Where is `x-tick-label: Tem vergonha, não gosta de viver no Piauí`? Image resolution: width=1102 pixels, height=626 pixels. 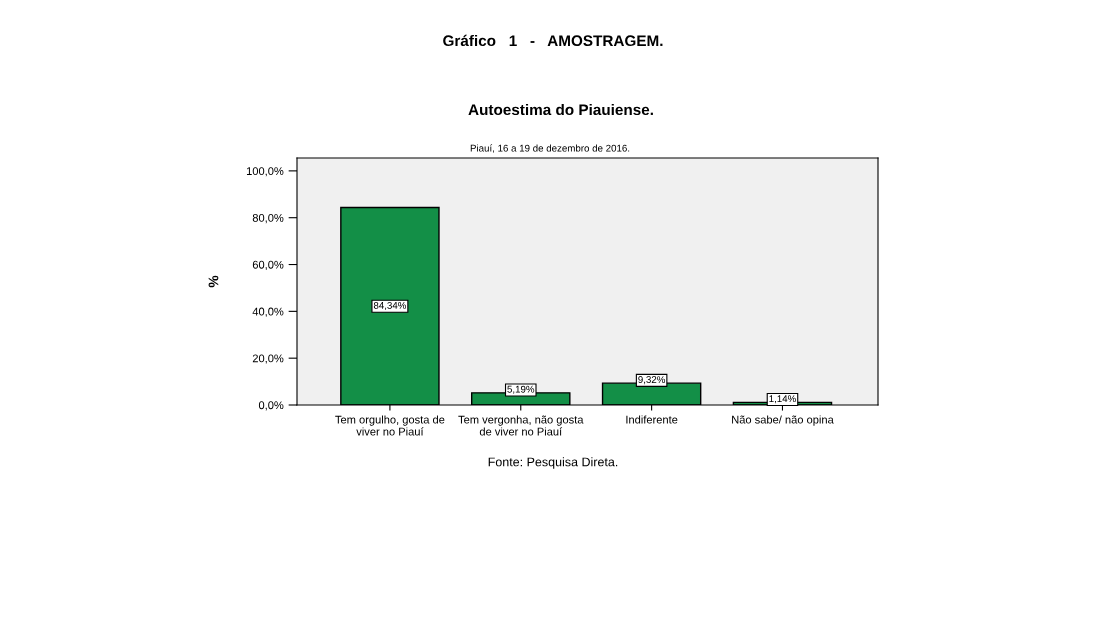
x-tick-label: Tem vergonha, não gosta de viver no Piauí is located at coordinates (521, 425).